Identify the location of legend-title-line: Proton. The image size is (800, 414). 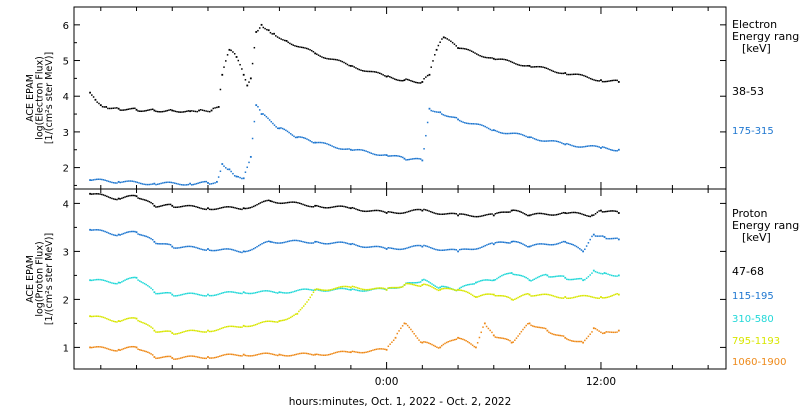
(749, 213).